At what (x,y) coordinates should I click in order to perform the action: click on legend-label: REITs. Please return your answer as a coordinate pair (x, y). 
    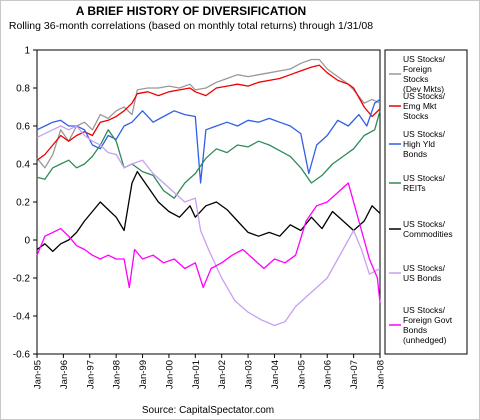
    Looking at the image, I should click on (414, 188).